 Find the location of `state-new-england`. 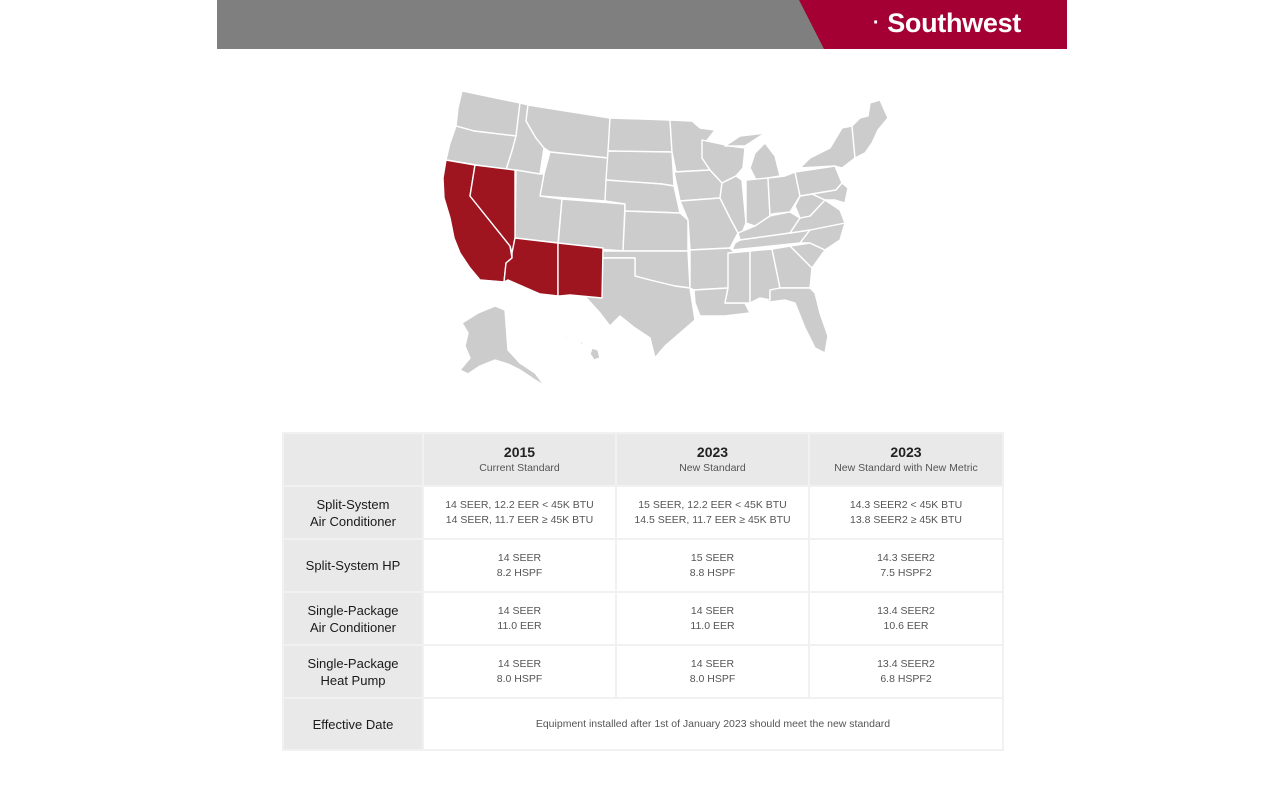

state-new-england is located at coordinates (870, 129).